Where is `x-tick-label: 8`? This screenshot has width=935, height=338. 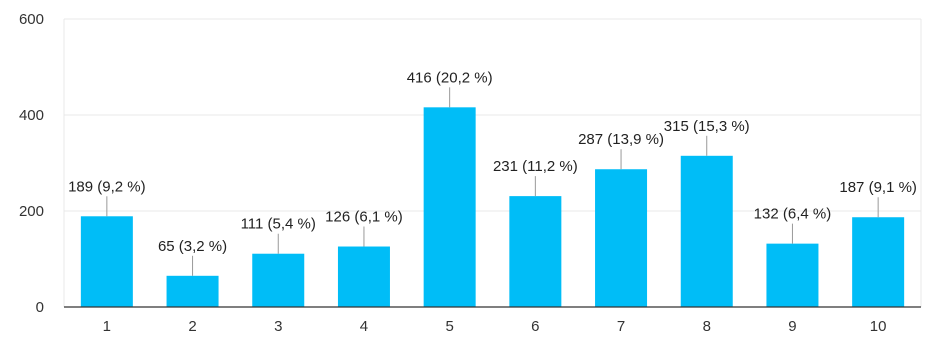
x-tick-label: 8 is located at coordinates (707, 326).